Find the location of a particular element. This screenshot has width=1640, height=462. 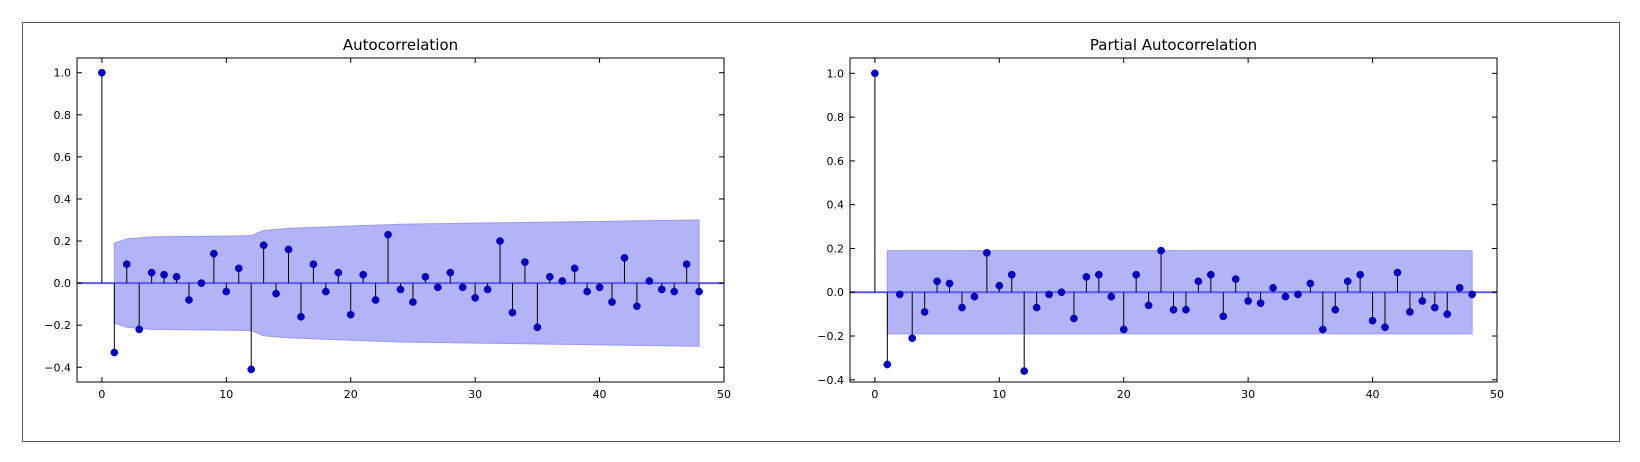

pacf-ytick-label-5: 0.6 is located at coordinates (836, 161).